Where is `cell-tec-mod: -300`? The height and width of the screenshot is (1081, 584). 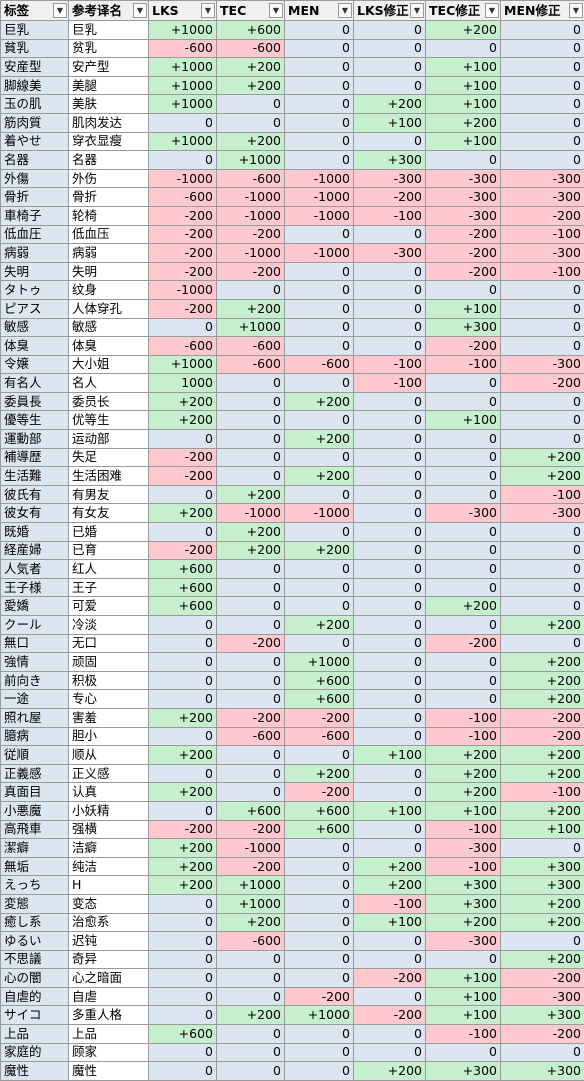 cell-tec-mod: -300 is located at coordinates (463, 848).